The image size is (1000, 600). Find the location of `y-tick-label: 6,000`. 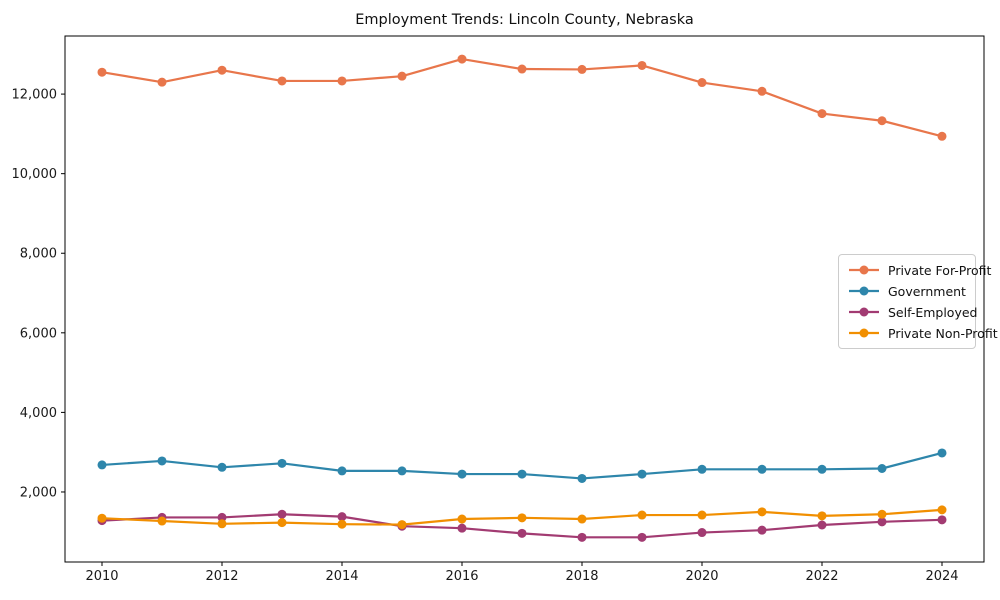

y-tick-label: 6,000 is located at coordinates (38, 333).